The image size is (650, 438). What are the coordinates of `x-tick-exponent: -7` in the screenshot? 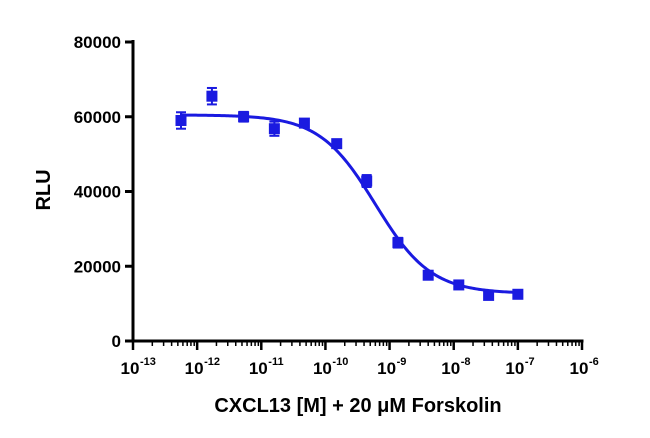 It's located at (530, 362).